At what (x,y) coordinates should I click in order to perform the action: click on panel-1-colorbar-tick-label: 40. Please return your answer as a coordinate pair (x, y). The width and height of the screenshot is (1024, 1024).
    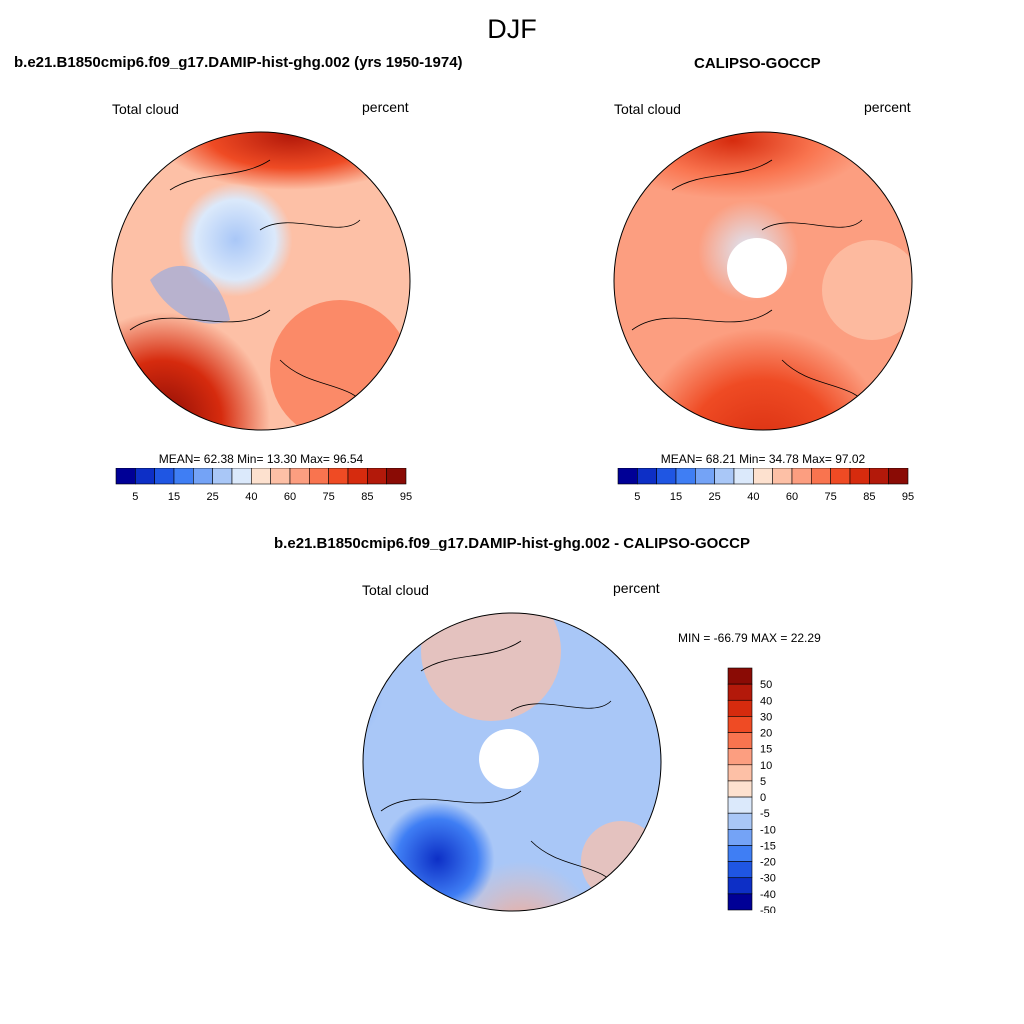
    Looking at the image, I should click on (251, 497).